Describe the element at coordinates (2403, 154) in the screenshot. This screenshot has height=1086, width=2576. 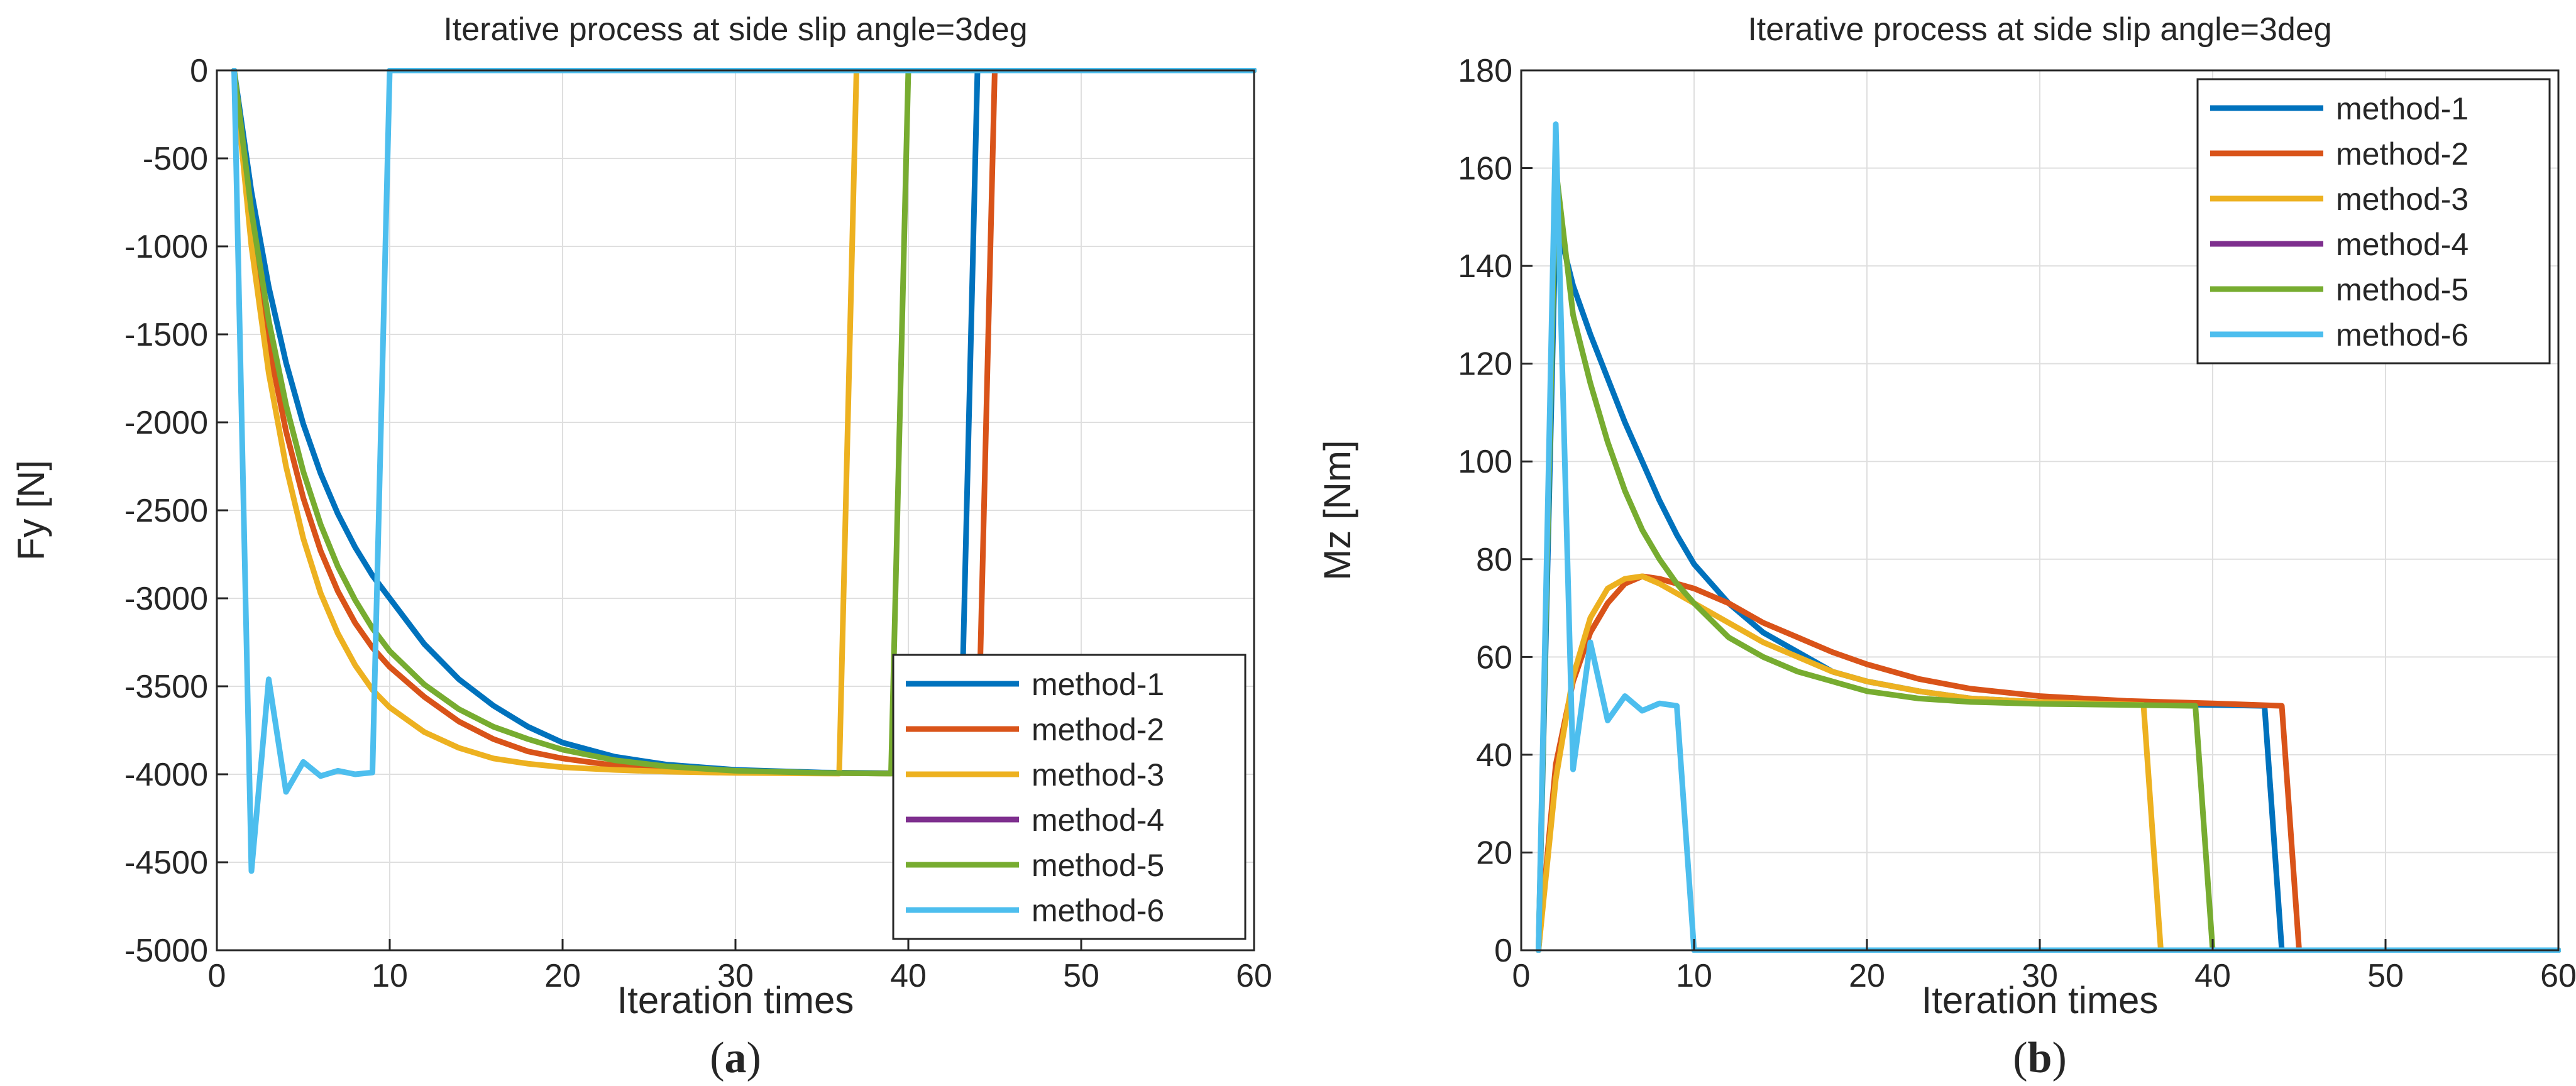
I see `chart-b-legend-label-method-2: method-2` at that location.